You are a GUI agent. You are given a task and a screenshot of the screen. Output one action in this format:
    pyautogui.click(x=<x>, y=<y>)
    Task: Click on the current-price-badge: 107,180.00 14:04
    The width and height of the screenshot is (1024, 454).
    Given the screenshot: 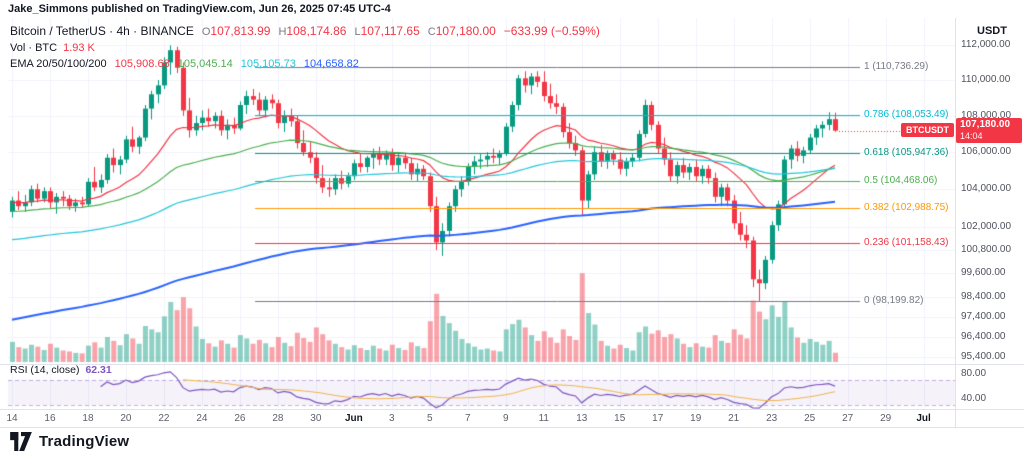 What is the action you would take?
    pyautogui.click(x=989, y=130)
    